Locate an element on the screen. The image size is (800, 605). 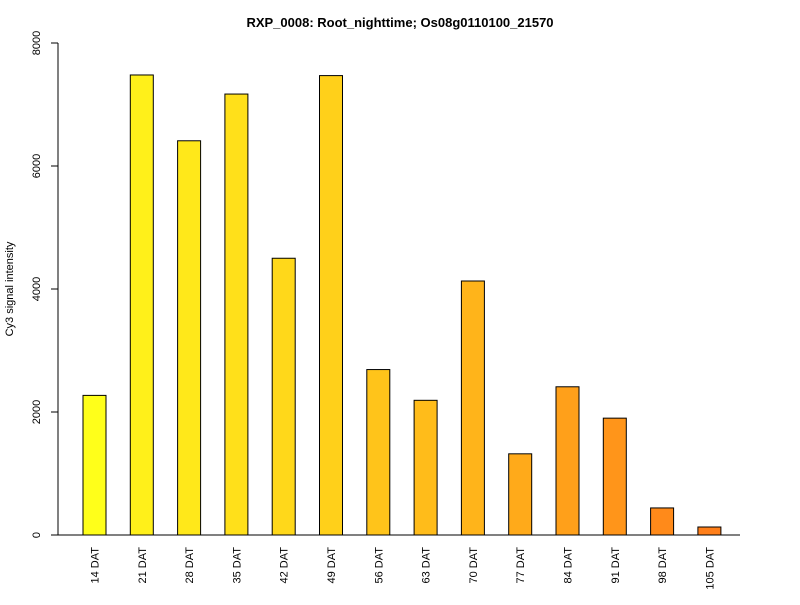
x-tick-label: 105 DAT is located at coordinates (710, 568).